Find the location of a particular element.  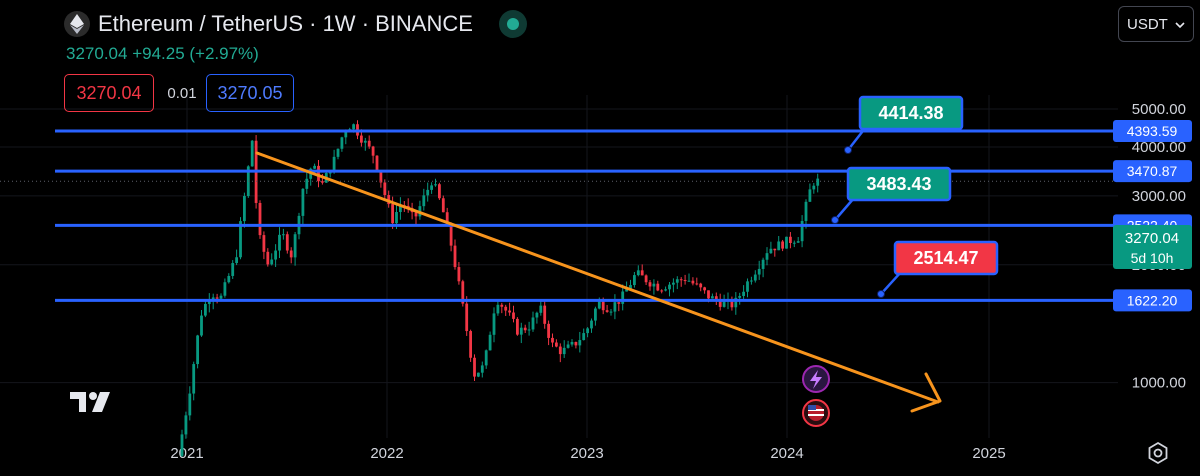

callout-pointer is located at coordinates (891, 283).